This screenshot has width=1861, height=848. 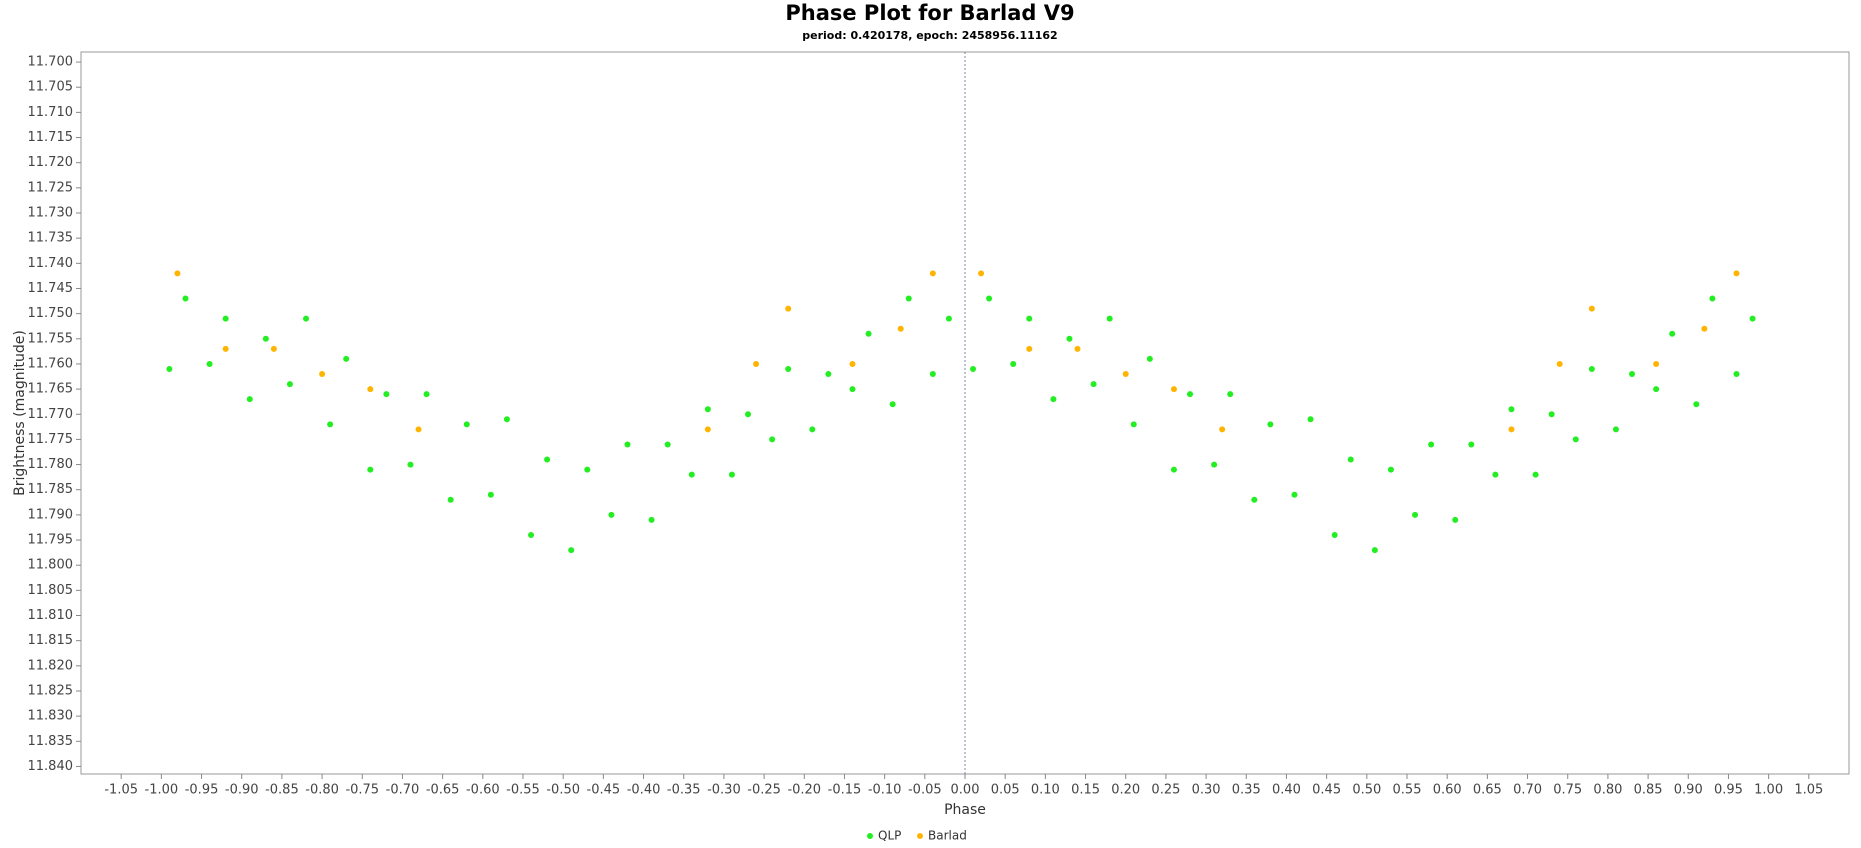 What do you see at coordinates (885, 790) in the screenshot?
I see `x-tick-label: -0.10` at bounding box center [885, 790].